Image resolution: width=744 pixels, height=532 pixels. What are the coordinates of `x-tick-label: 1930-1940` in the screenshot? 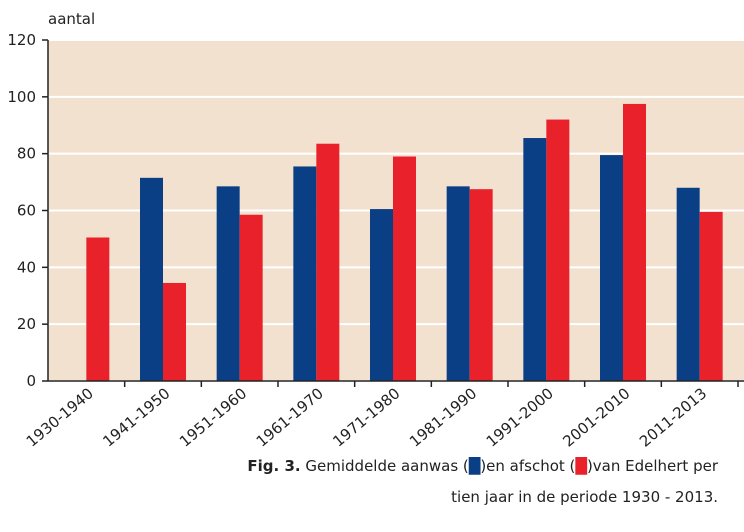 It's located at (60, 417).